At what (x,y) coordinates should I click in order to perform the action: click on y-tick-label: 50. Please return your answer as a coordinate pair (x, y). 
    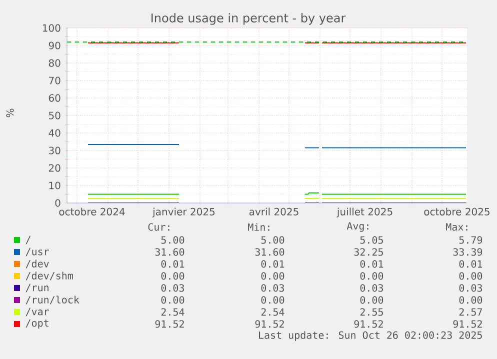
    Looking at the image, I should click on (54, 116).